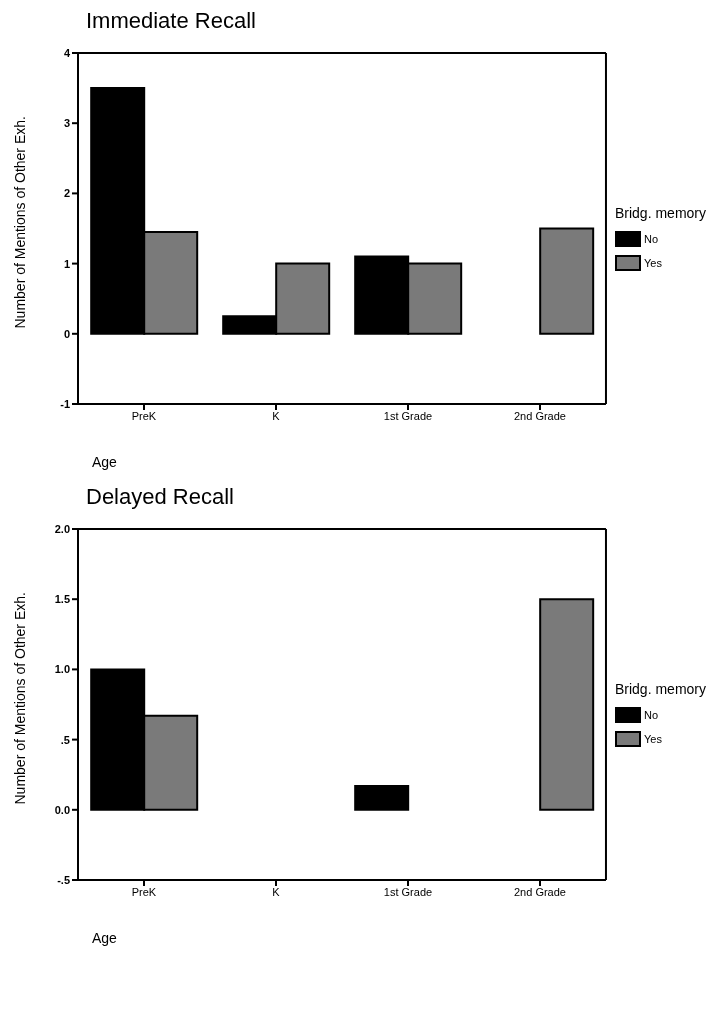 Image resolution: width=724 pixels, height=1024 pixels. Describe the element at coordinates (66, 263) in the screenshot. I see `y-tick-label: 1` at that location.